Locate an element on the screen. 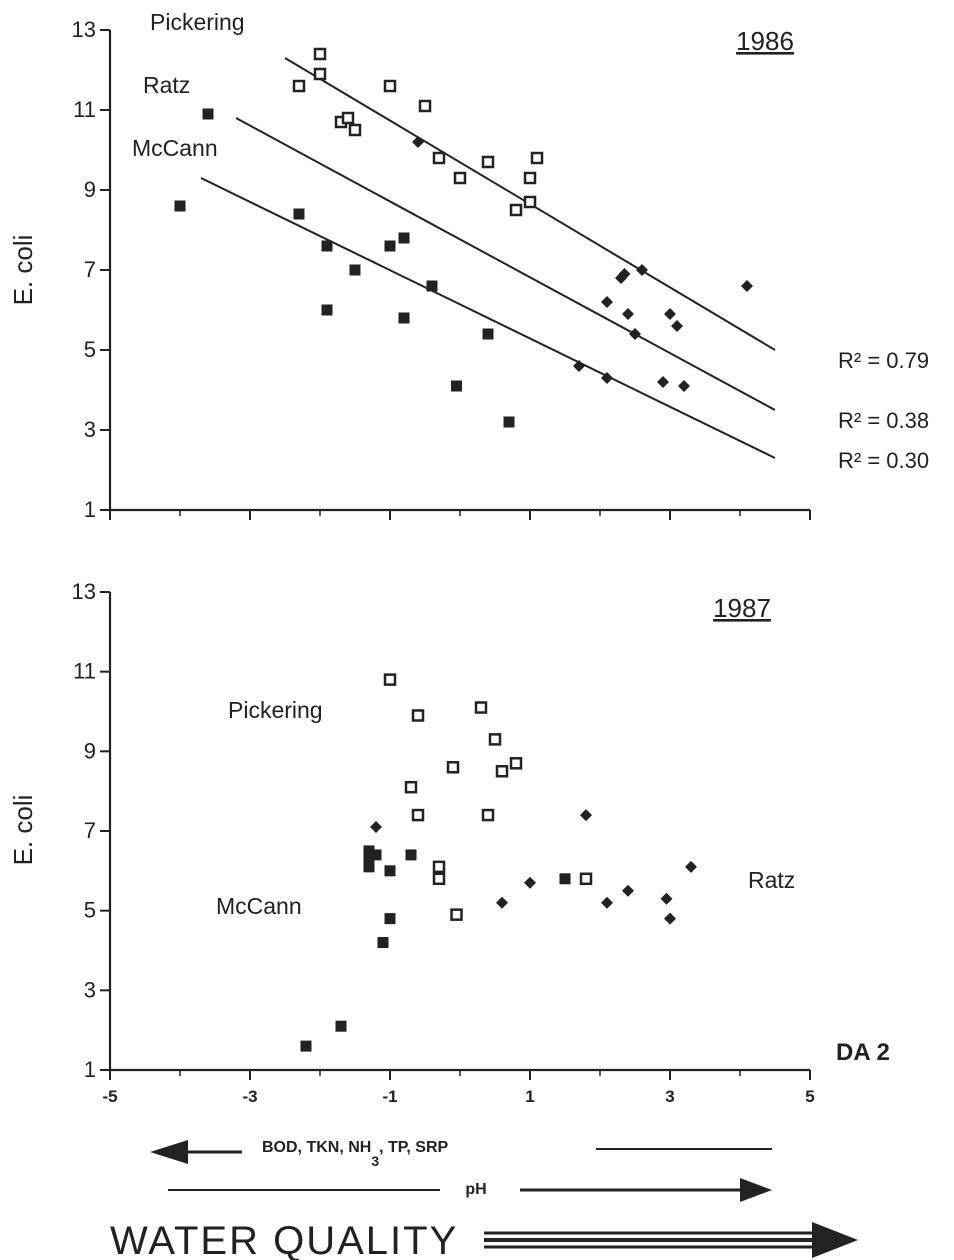 The image size is (954, 1260). data-points is located at coordinates (498, 862).